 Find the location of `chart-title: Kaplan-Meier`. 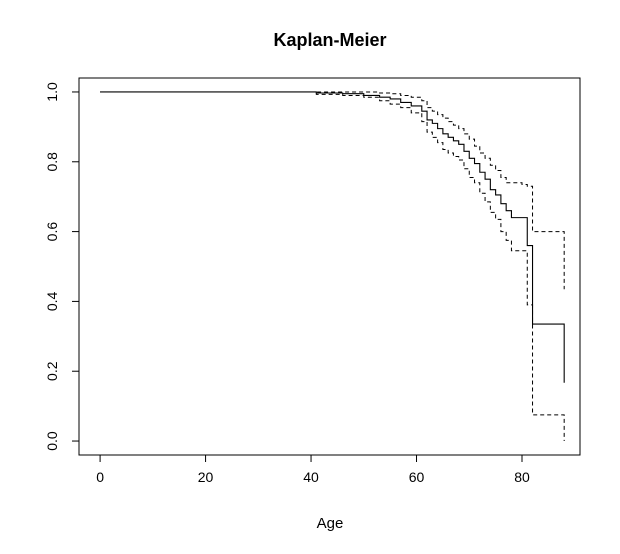

chart-title: Kaplan-Meier is located at coordinates (329, 40).